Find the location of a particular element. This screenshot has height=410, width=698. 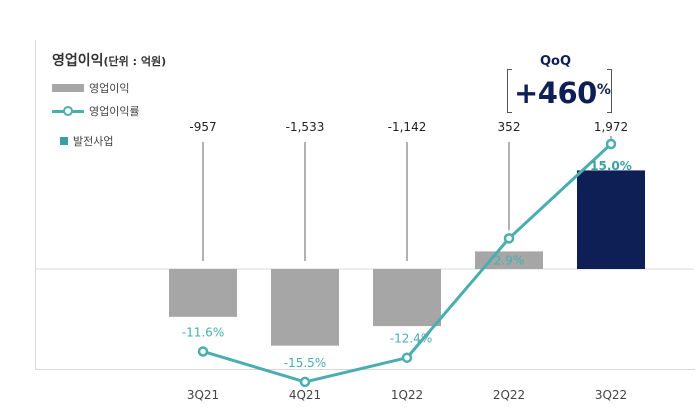

margin-point-3Q21 is located at coordinates (203, 351).